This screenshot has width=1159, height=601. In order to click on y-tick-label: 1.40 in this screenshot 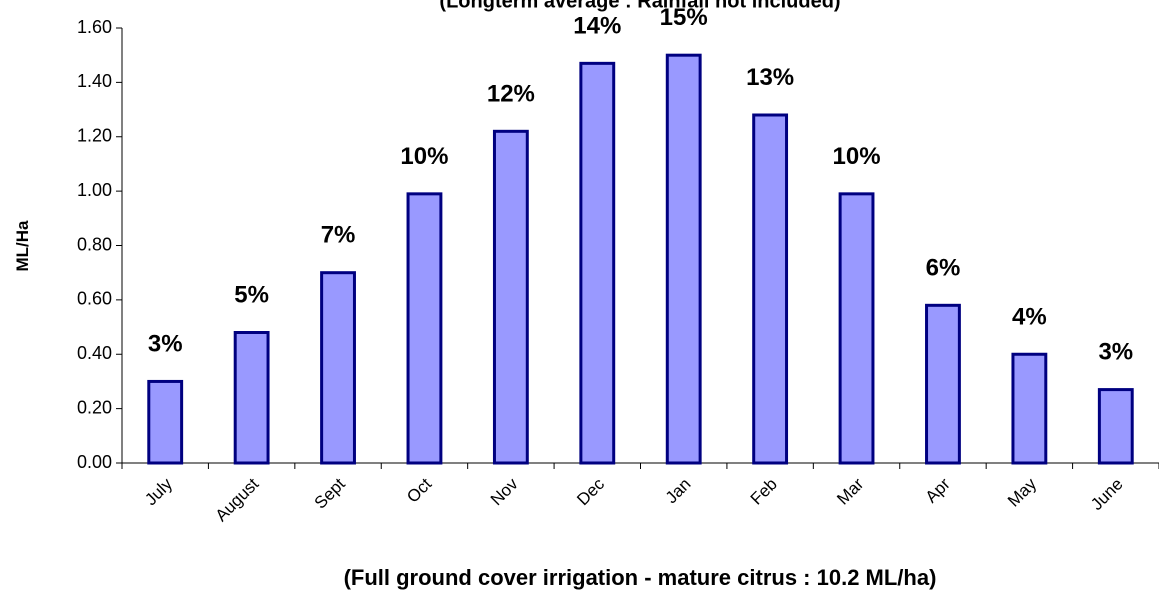, I will do `click(94, 81)`.